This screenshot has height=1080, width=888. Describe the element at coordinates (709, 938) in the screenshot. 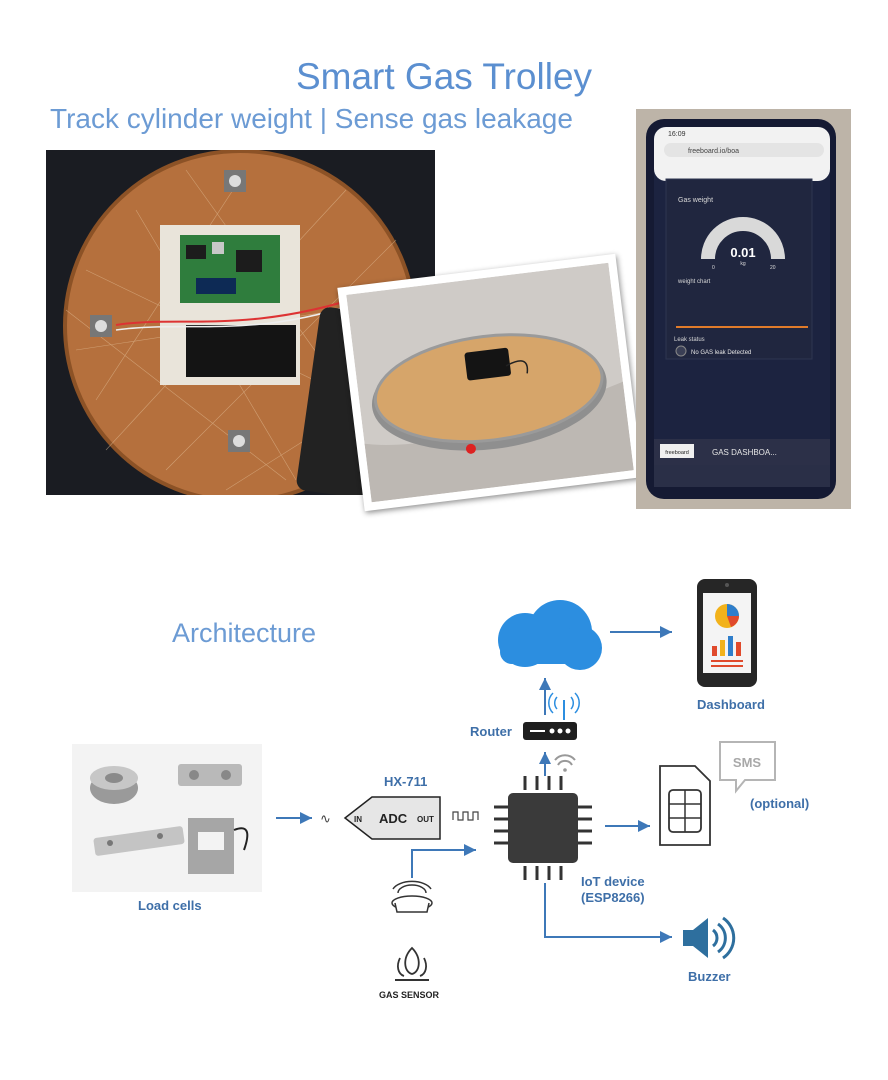

I see `buzzer-speaker-icon` at that location.